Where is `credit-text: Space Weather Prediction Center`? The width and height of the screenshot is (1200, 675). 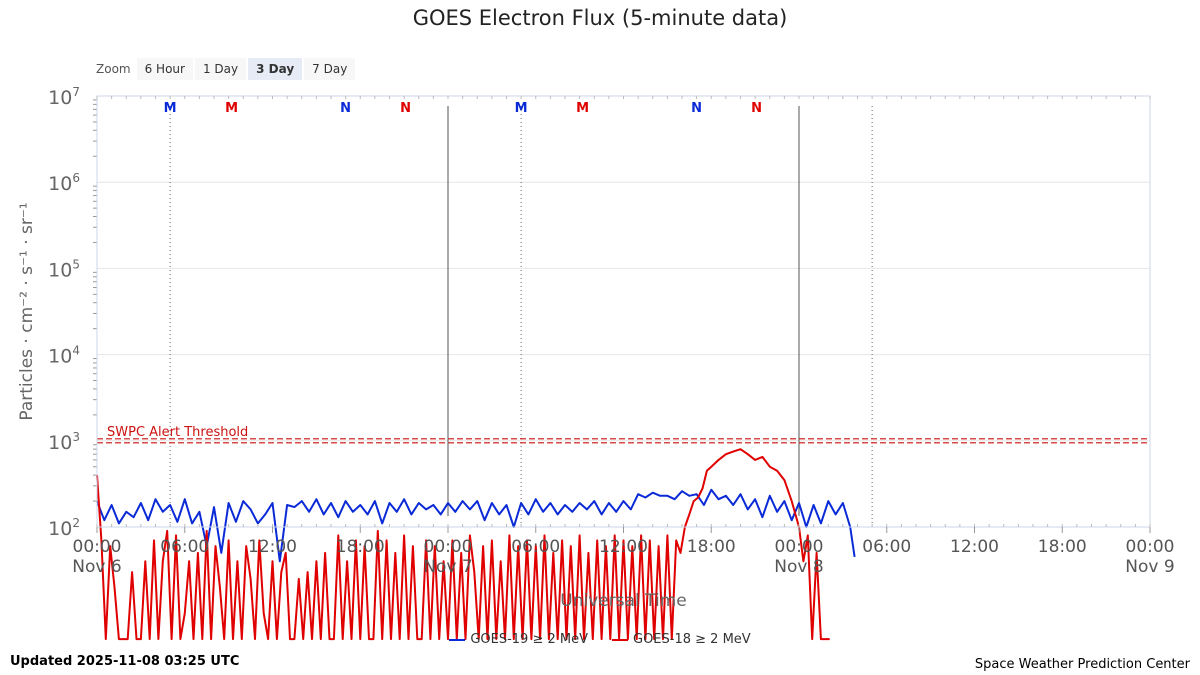 credit-text: Space Weather Prediction Center is located at coordinates (1082, 664).